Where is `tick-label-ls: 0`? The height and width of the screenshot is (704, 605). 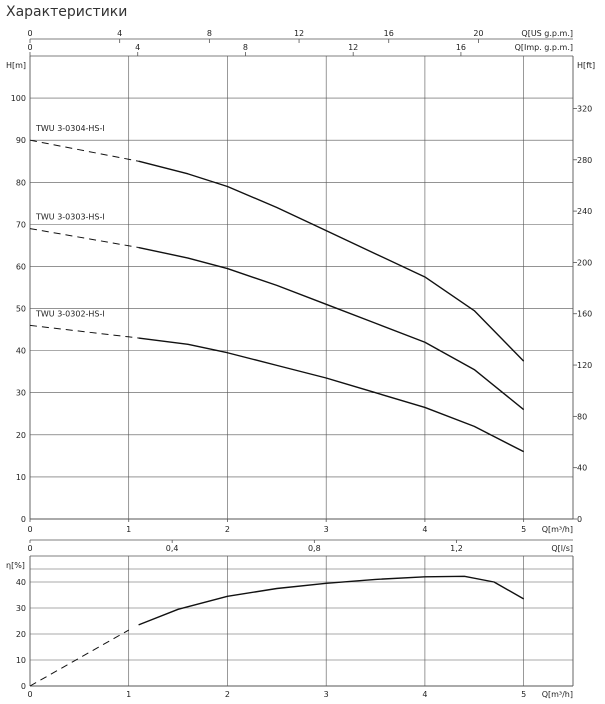 tick-label-ls: 0 is located at coordinates (29, 548).